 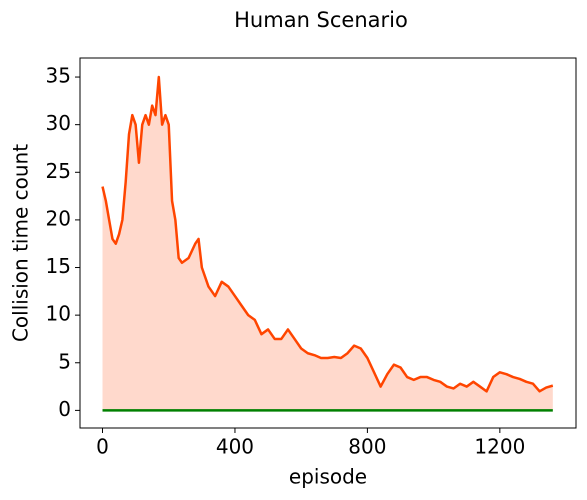 I want to click on y-tick-label: 10, so click(x=58, y=314).